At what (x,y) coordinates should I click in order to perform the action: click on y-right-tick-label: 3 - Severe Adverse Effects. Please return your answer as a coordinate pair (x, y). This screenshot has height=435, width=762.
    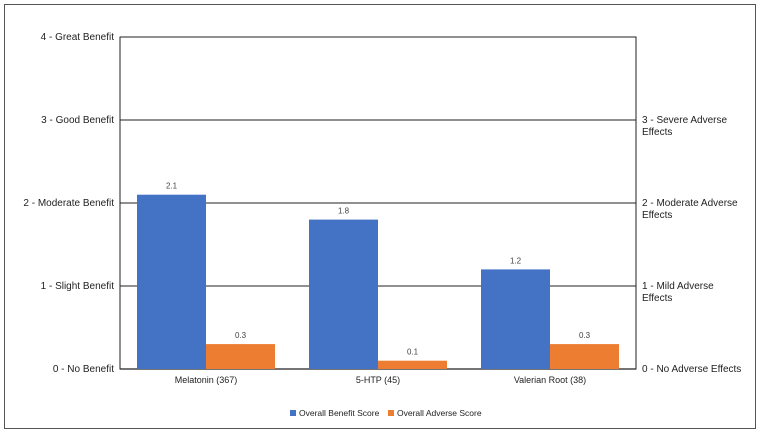
    Looking at the image, I should click on (684, 126).